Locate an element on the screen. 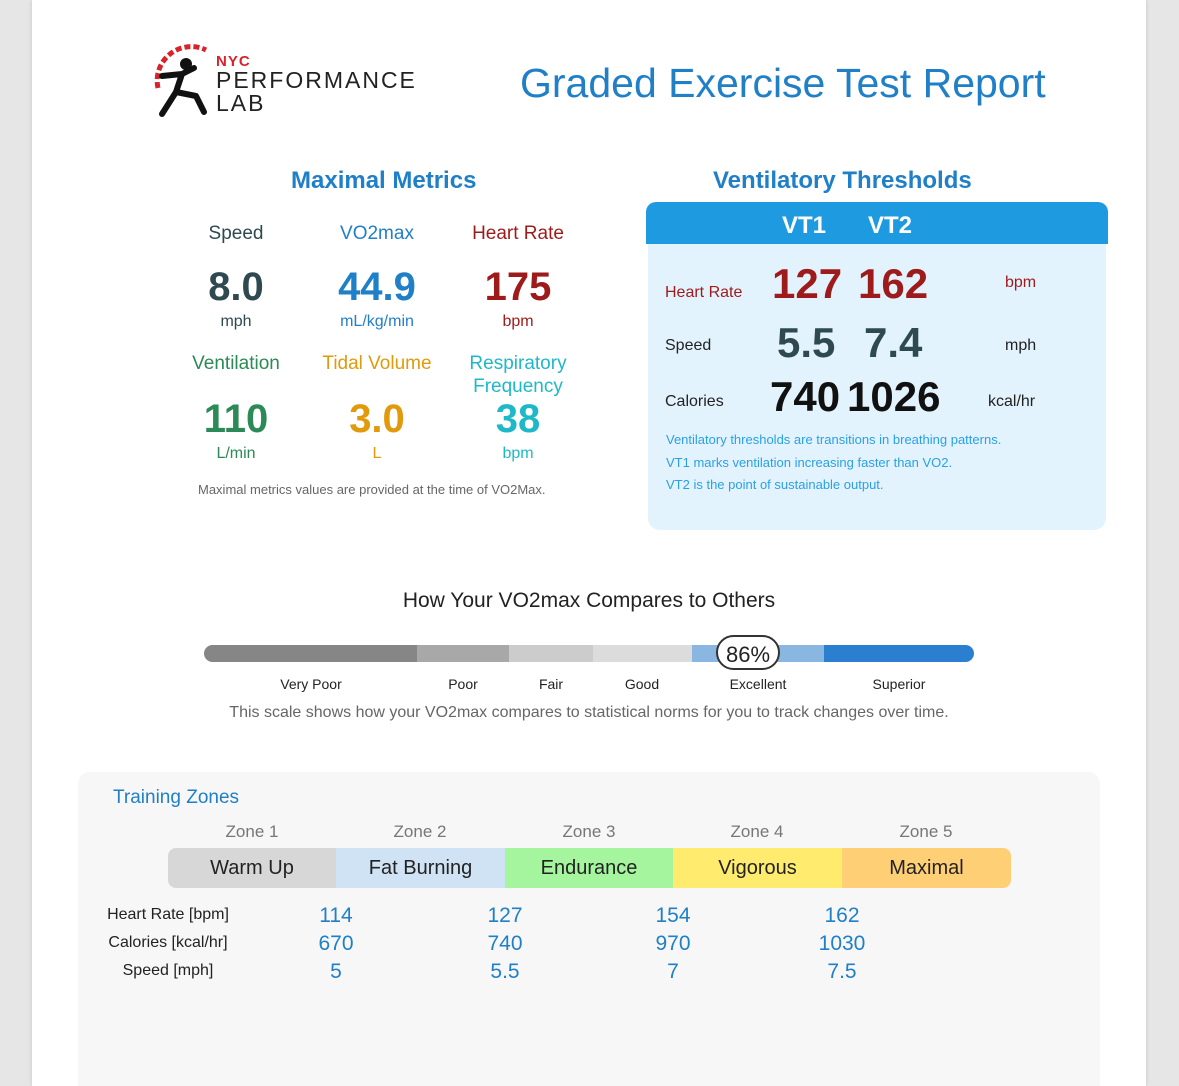 Image resolution: width=1179 pixels, height=1086 pixels. scale-label-very-poor: Very Poor is located at coordinates (311, 684).